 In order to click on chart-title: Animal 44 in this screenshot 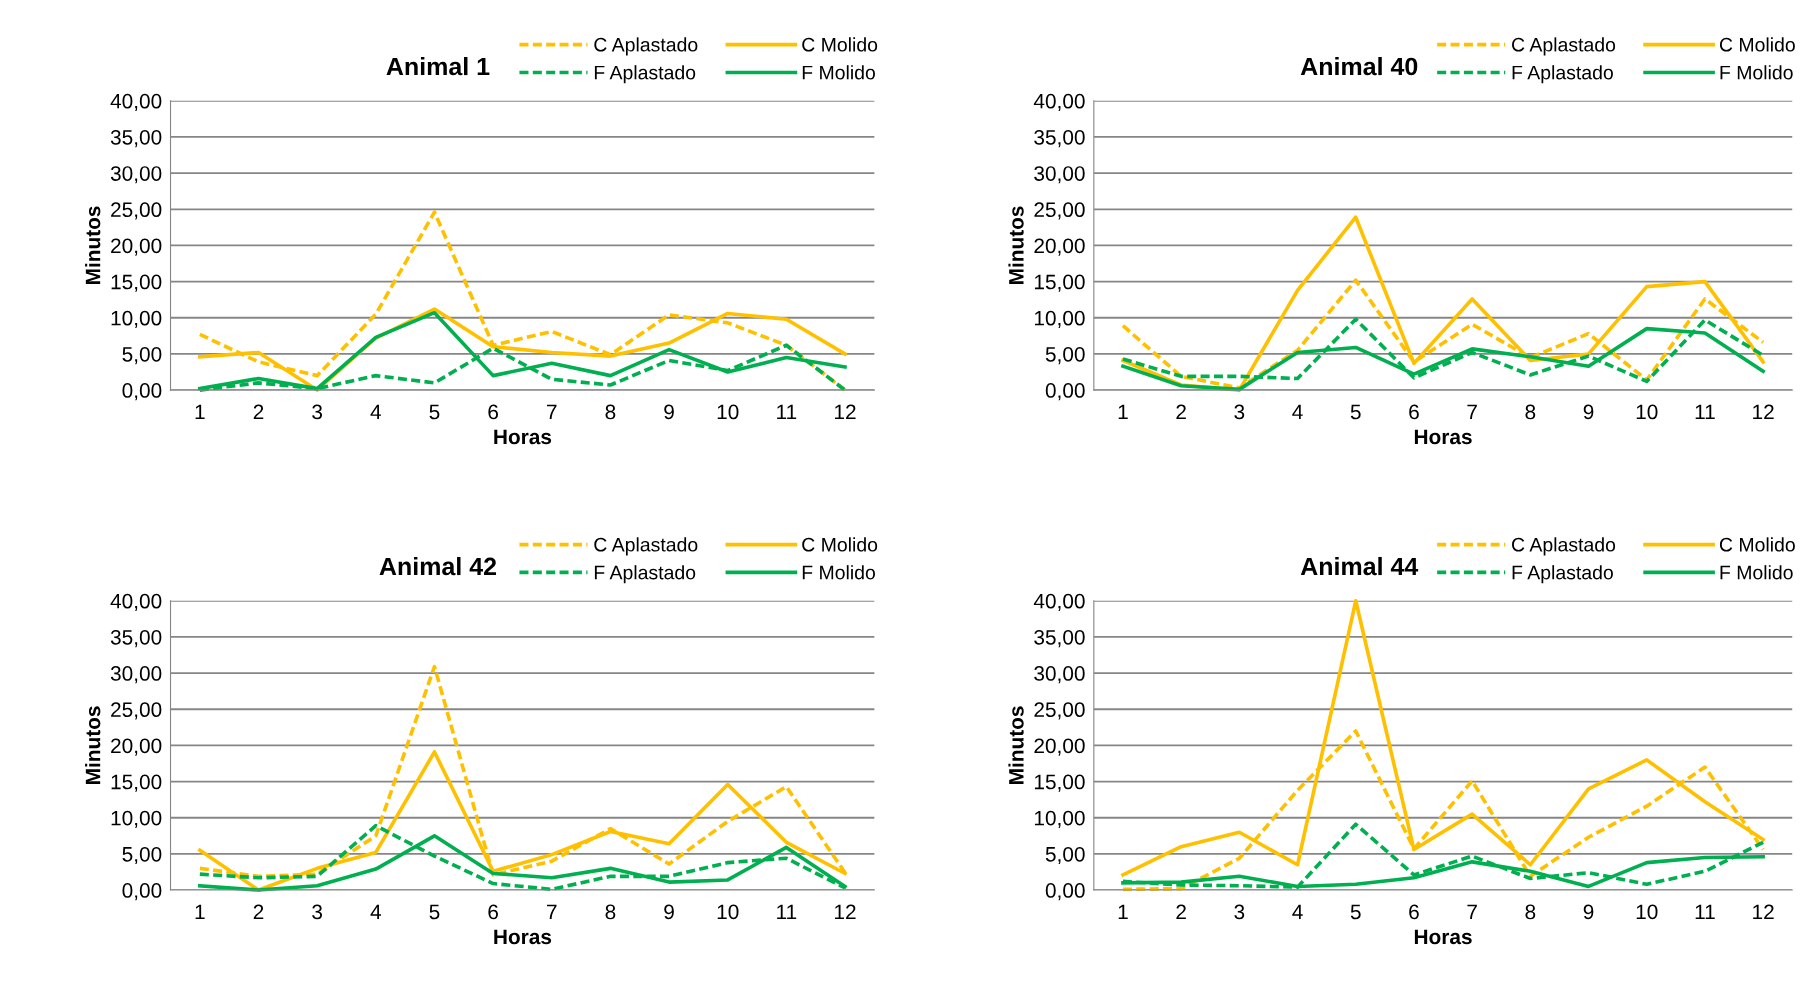, I will do `click(1359, 566)`.